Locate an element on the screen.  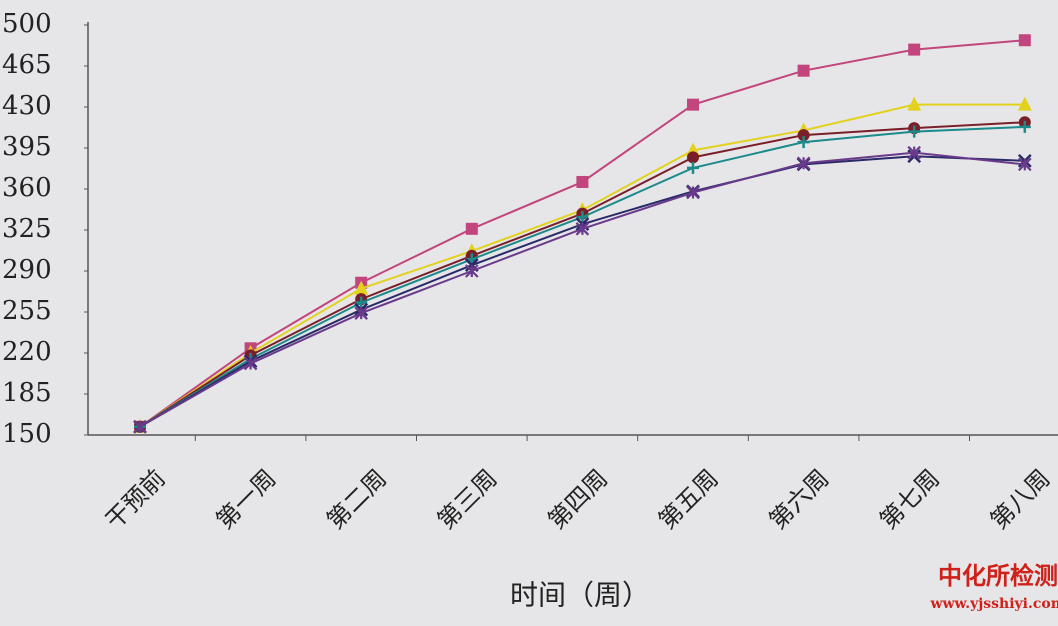
y-tick-label: 150 is located at coordinates (27, 434).